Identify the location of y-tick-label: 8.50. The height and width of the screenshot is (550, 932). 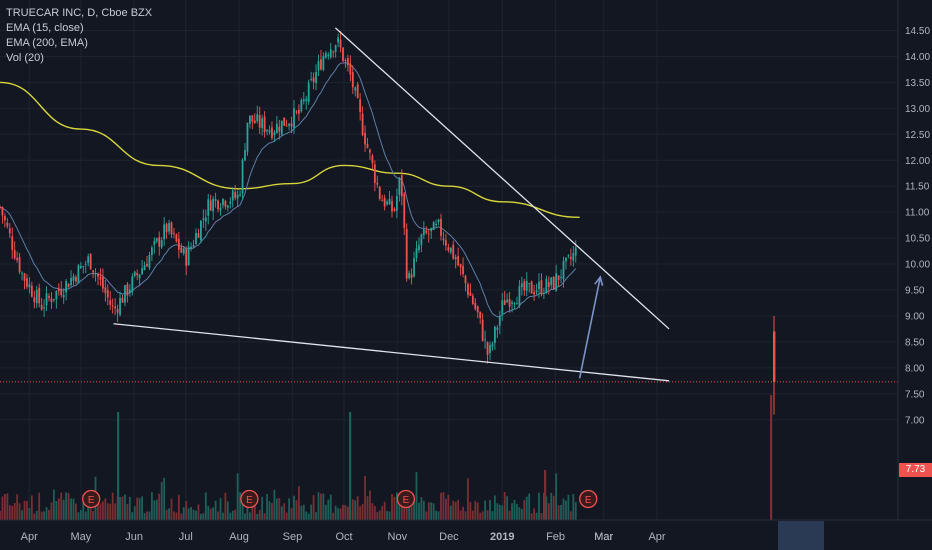
(915, 342).